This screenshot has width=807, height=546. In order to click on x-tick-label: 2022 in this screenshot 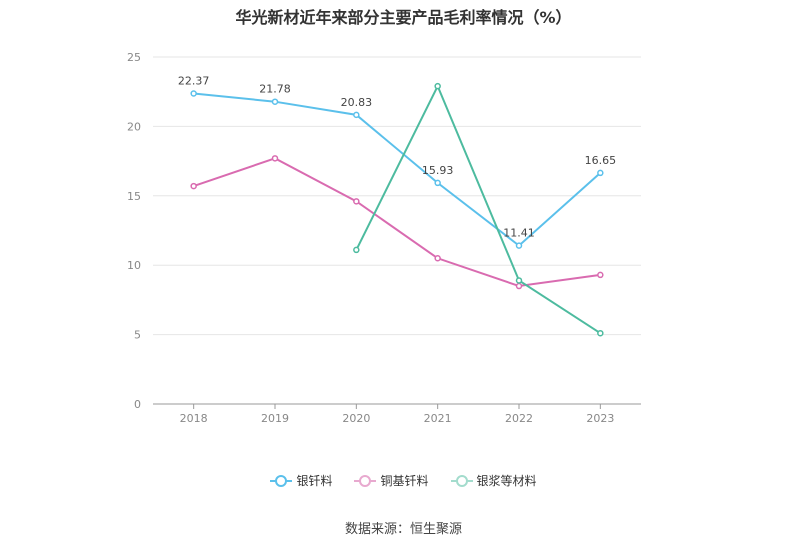, I will do `click(519, 418)`.